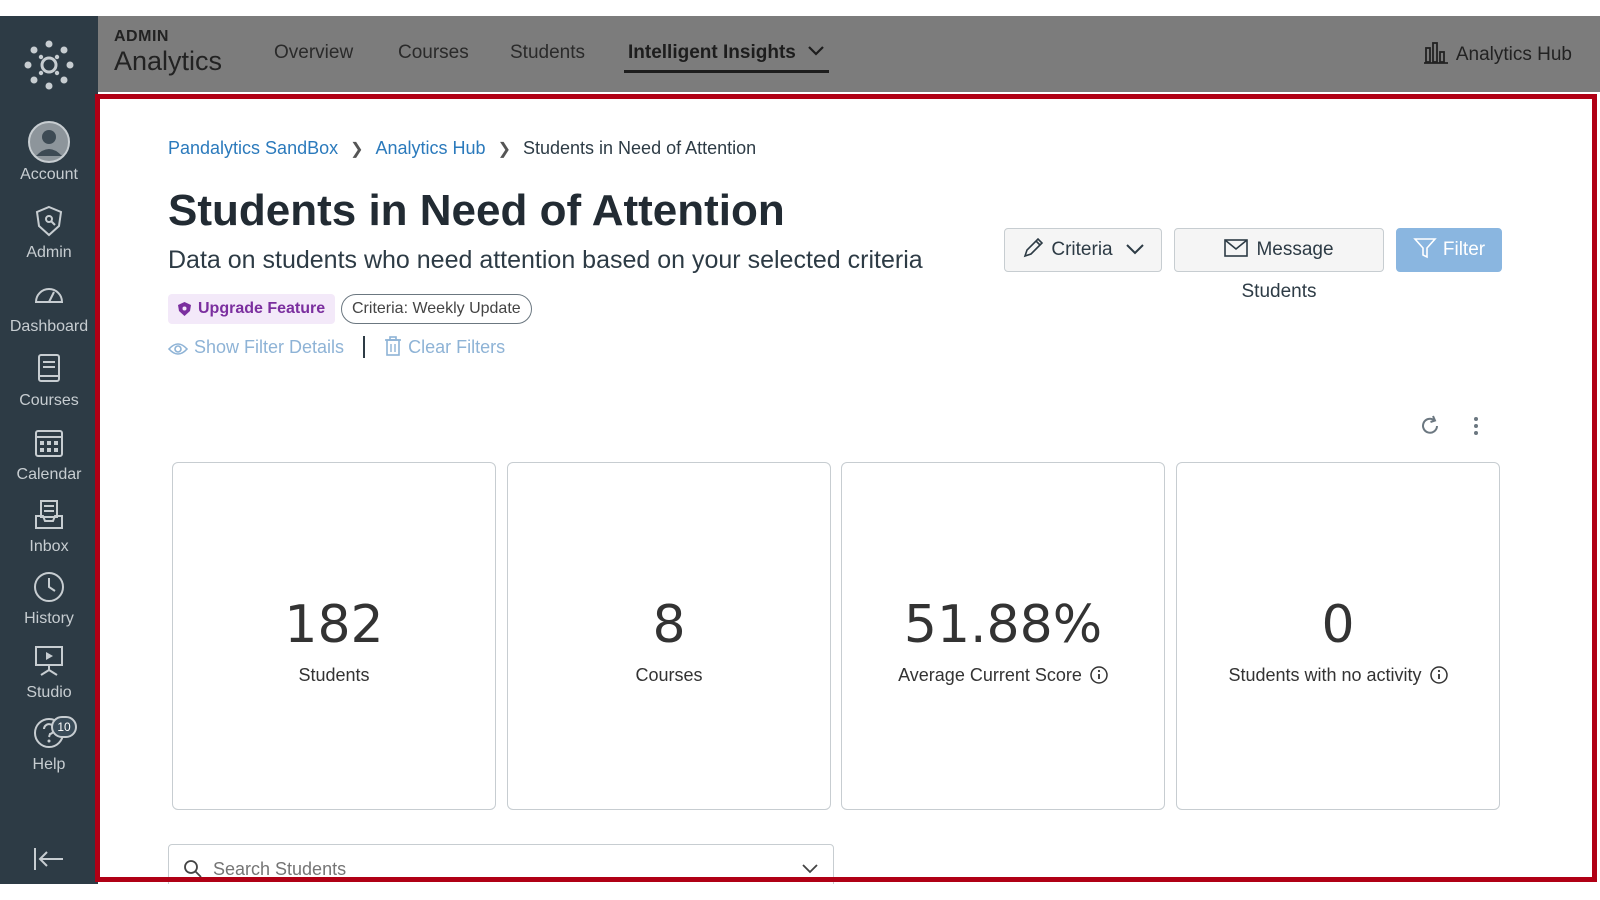 The width and height of the screenshot is (1600, 900). Describe the element at coordinates (364, 347) in the screenshot. I see `filter-links-divider` at that location.